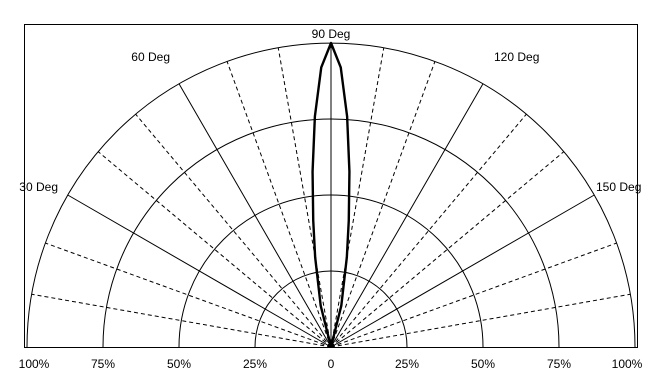  What do you see at coordinates (150, 57) in the screenshot?
I see `angle-label-60: 60 Deg` at bounding box center [150, 57].